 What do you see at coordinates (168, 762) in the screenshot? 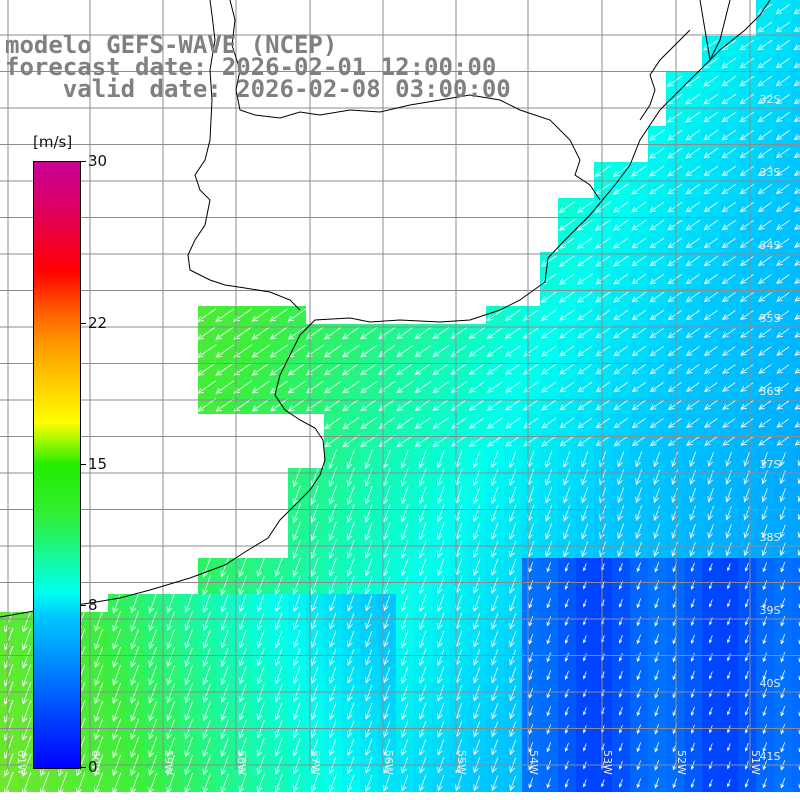
I see `longitude-label: 59W` at bounding box center [168, 762].